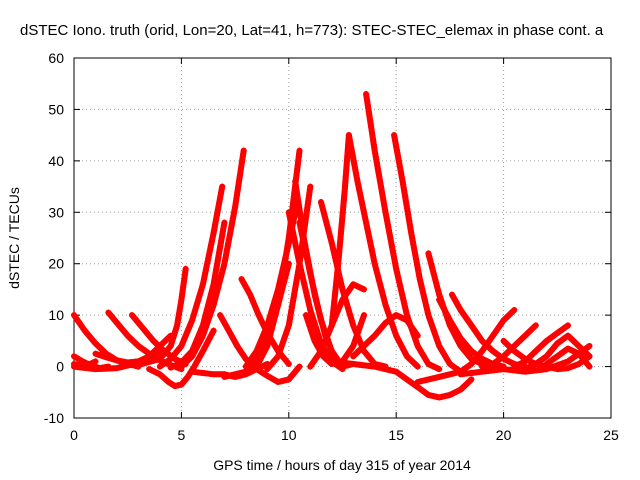 The height and width of the screenshot is (480, 640). I want to click on y-tick-label: 10, so click(56, 315).